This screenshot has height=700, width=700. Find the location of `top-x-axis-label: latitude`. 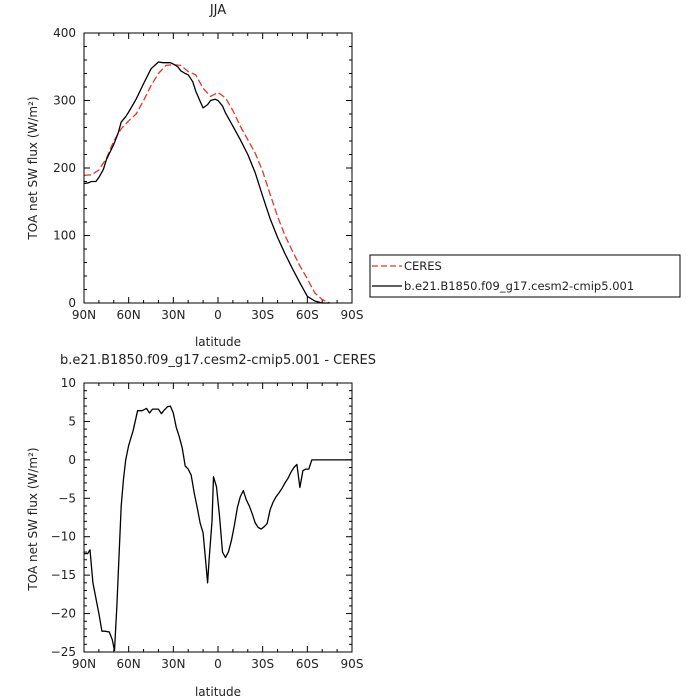

top-x-axis-label: latitude is located at coordinates (218, 342).